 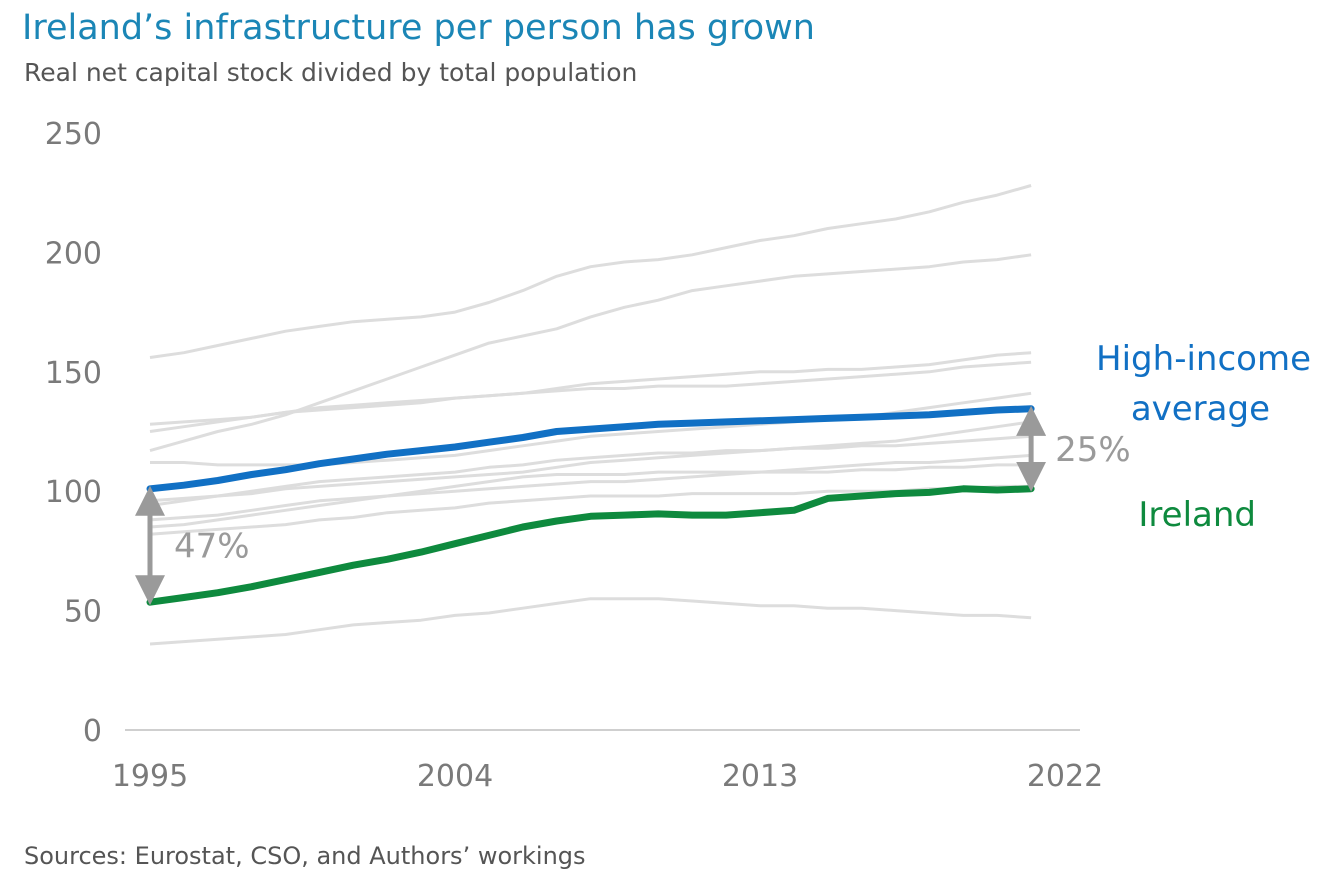 I want to click on y-tick-label: 150, so click(x=73, y=373).